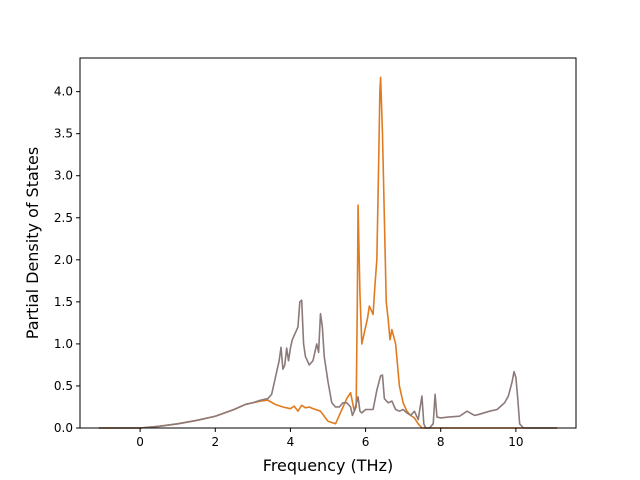 The image size is (640, 480). I want to click on x-tick-label: 8, so click(441, 442).